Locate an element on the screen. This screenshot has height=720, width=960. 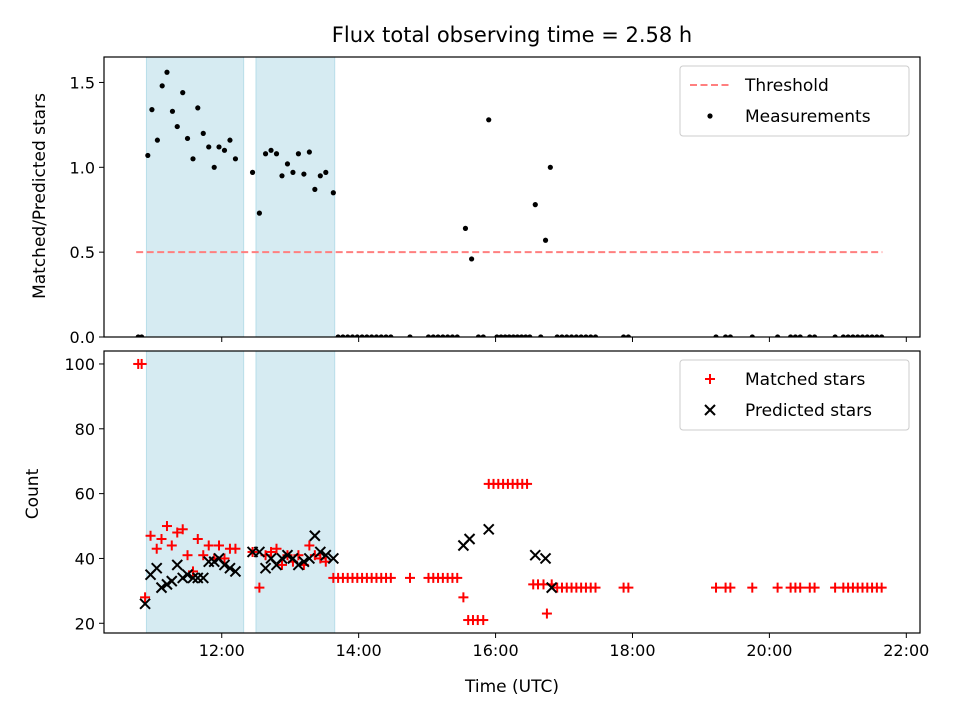
bottom-x-axis-label: Time (UTC) is located at coordinates (511, 687).